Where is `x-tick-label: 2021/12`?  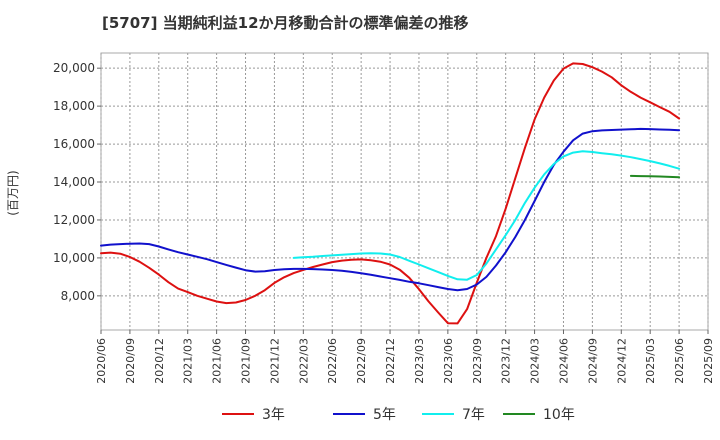
x-tick-label: 2021/12 is located at coordinates (274, 361).